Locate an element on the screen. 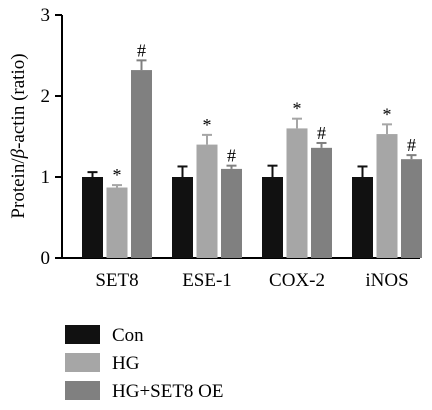  legend: Con HG HG+SET8 OE is located at coordinates (144, 363).